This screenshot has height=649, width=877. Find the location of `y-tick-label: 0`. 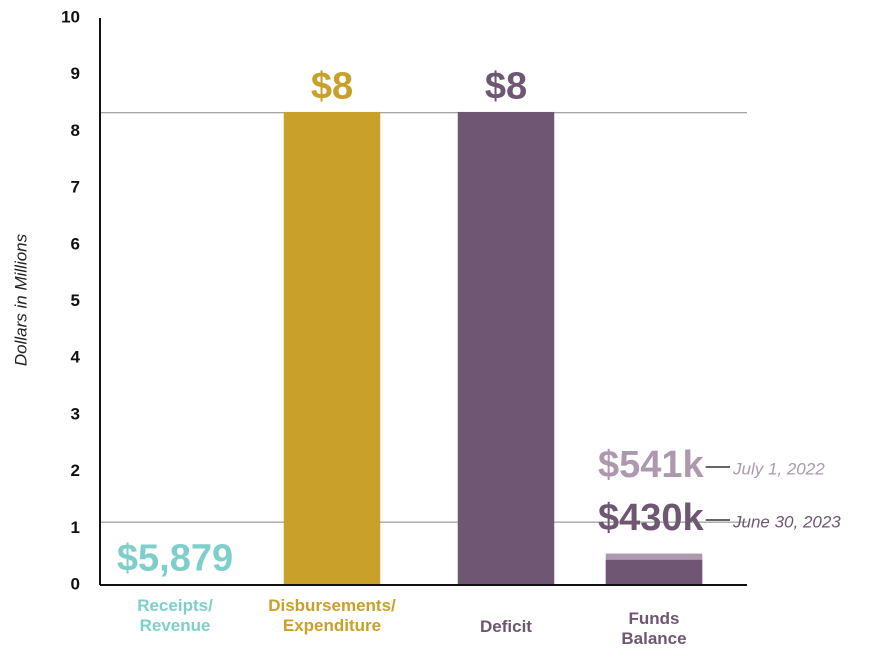

y-tick-label: 0 is located at coordinates (75, 583).